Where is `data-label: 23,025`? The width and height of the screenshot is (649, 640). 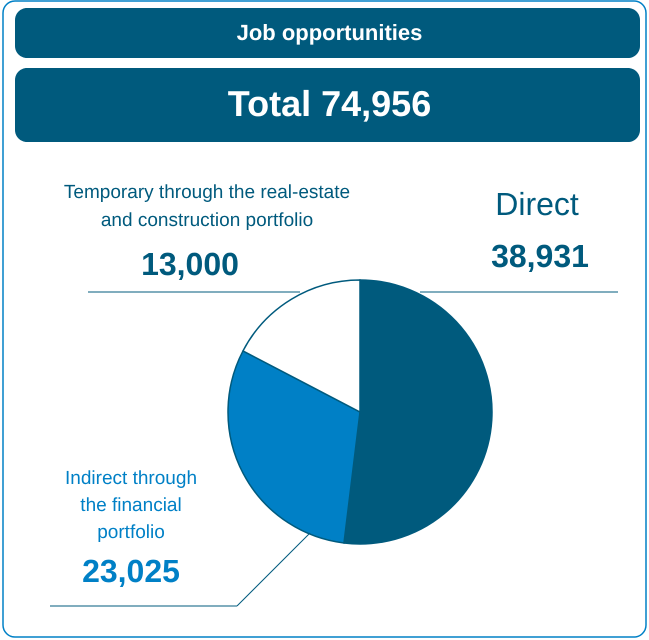
data-label: 23,025 is located at coordinates (131, 571).